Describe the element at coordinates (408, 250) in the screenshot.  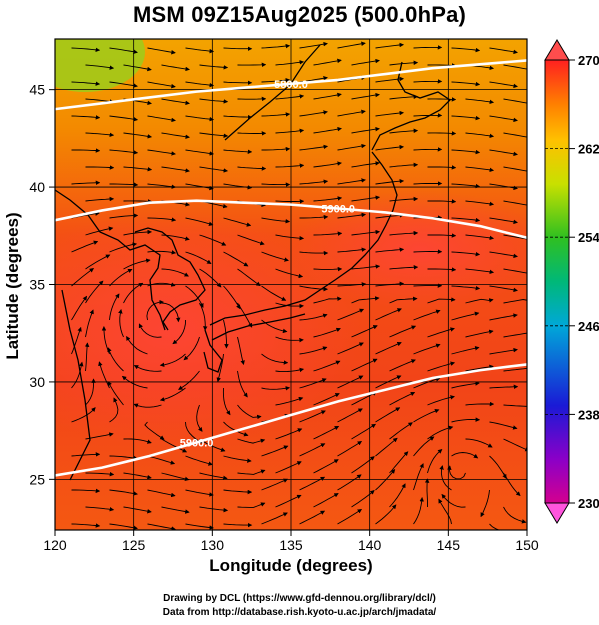
I see `warm-band-shading` at that location.